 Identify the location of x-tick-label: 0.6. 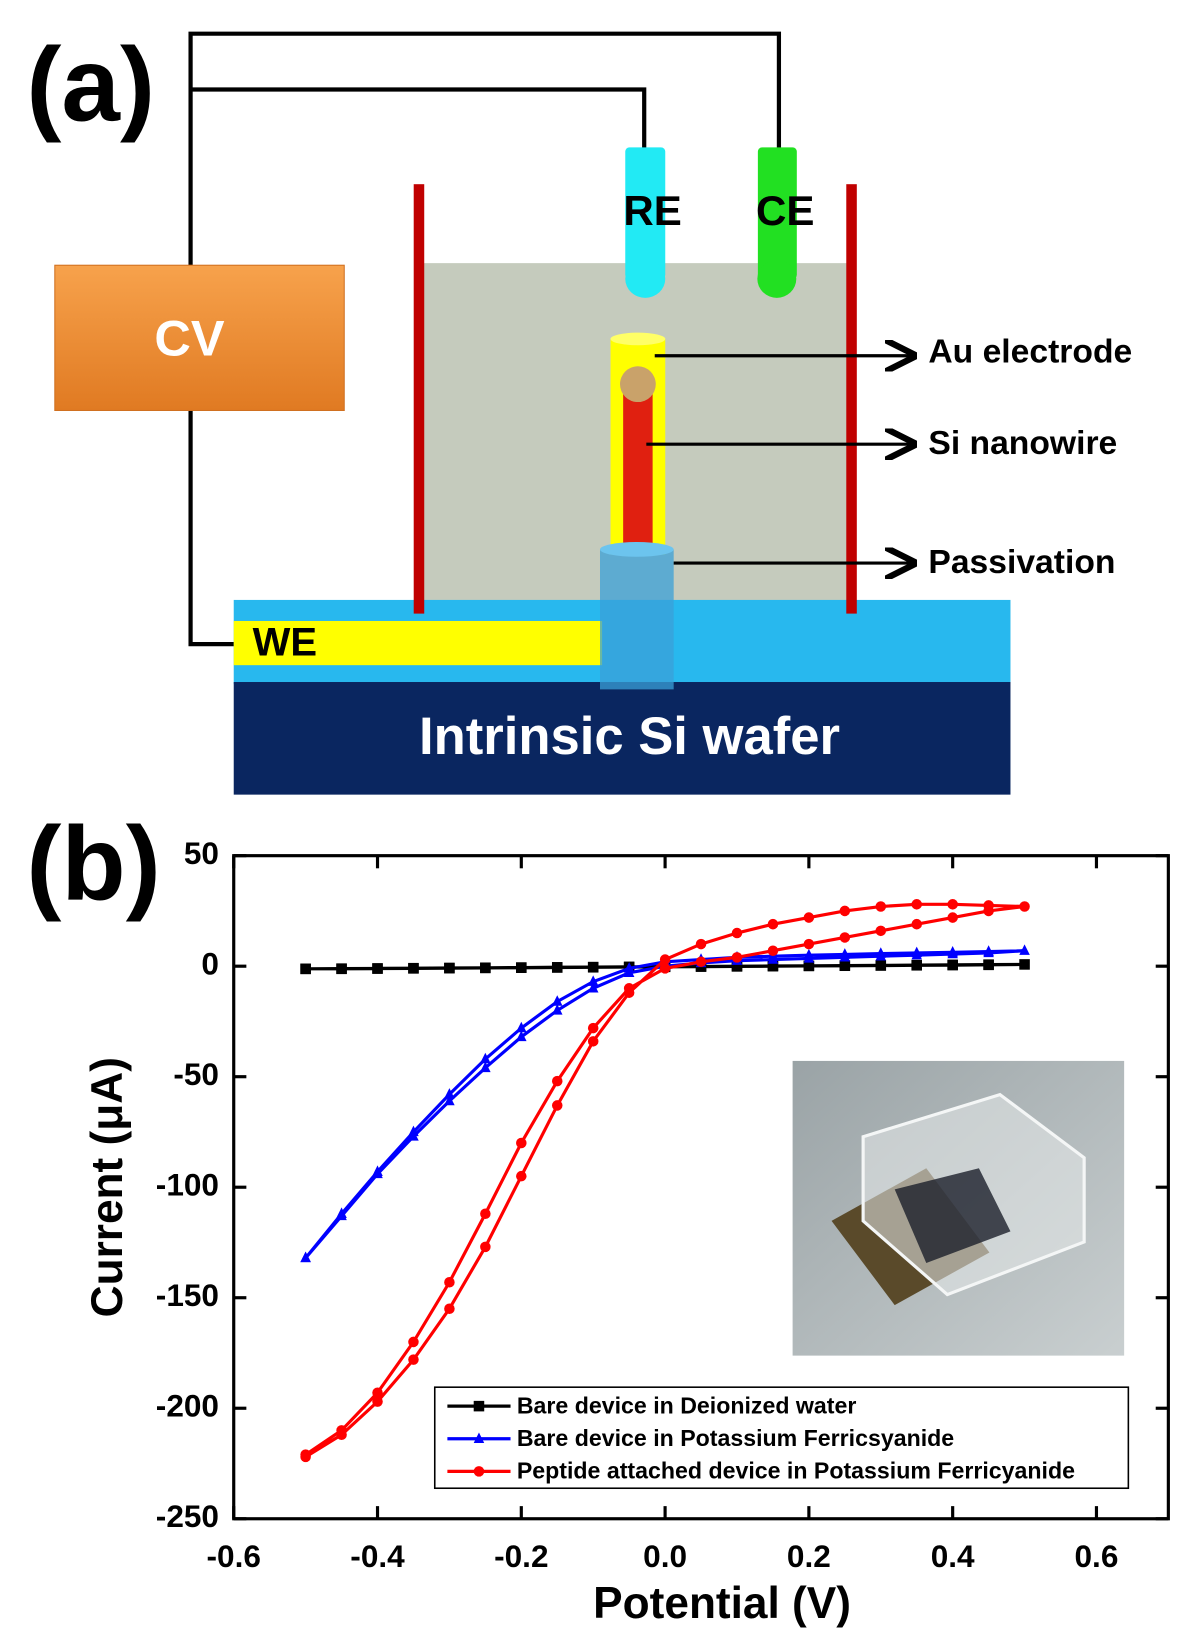
(1097, 1556).